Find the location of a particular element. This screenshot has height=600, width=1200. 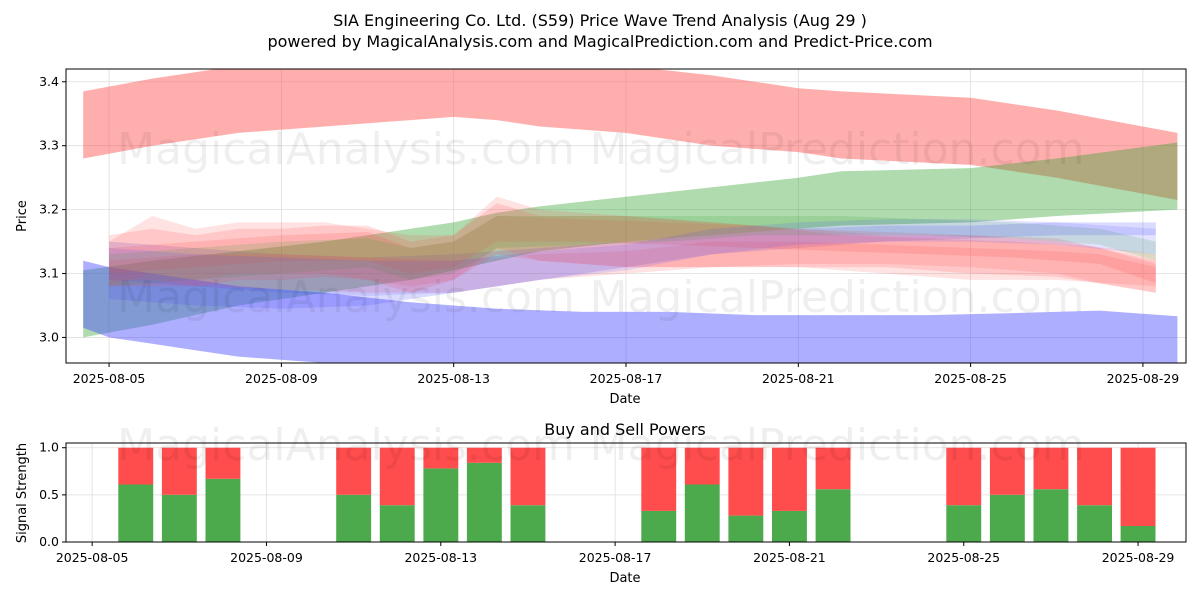

signal-bars is located at coordinates (637, 494).